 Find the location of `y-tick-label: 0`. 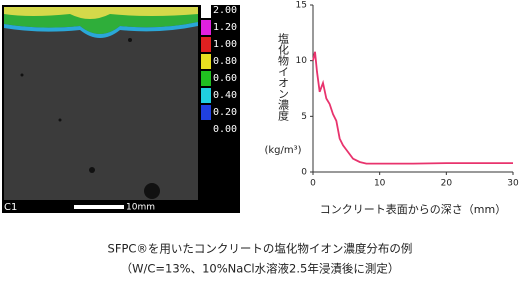

y-tick-label: 0 is located at coordinates (304, 173).